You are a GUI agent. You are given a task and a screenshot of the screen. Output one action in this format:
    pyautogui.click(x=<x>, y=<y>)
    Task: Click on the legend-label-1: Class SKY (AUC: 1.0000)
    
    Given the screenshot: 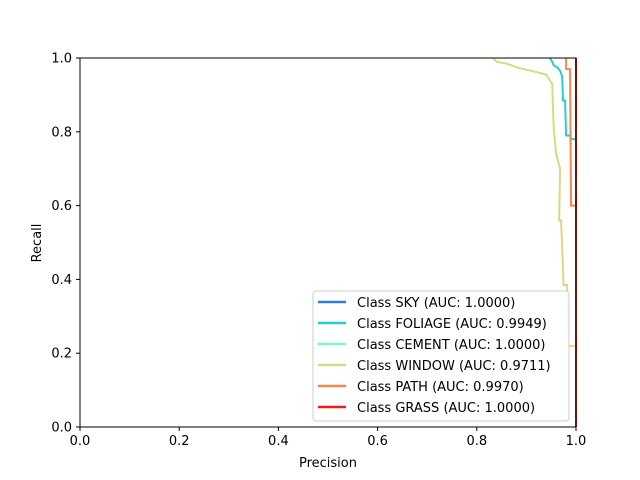 What is the action you would take?
    pyautogui.click(x=436, y=303)
    